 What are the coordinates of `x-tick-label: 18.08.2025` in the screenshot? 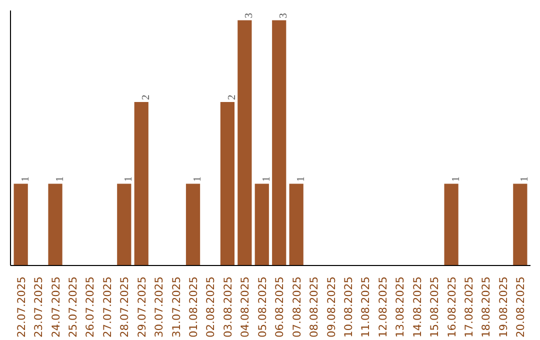 It's located at (486, 307).